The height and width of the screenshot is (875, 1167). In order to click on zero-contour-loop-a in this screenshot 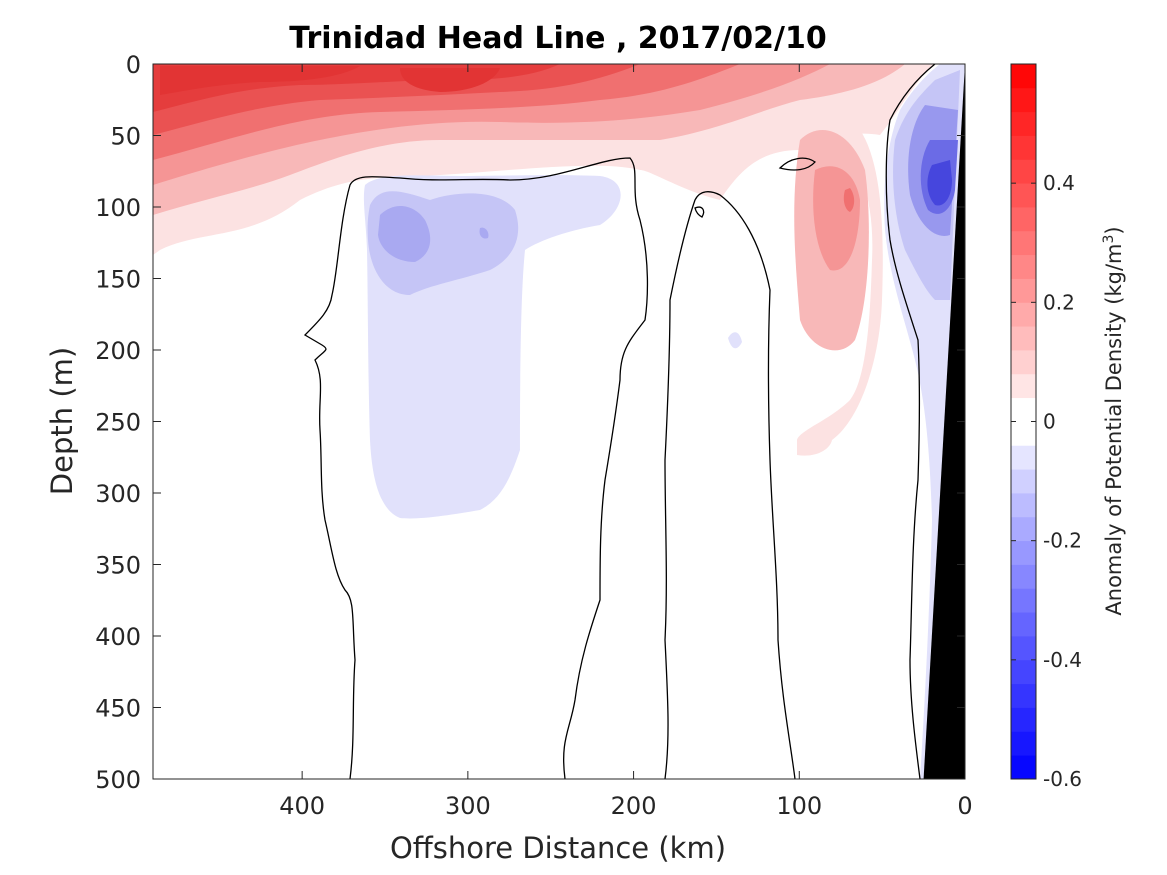, I will do `click(797, 164)`.